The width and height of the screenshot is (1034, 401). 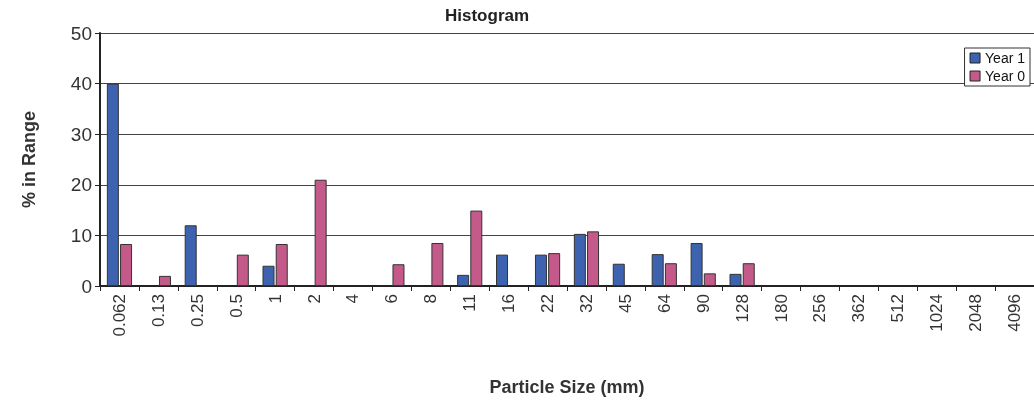 I want to click on x-tick-label: 0.13, so click(x=158, y=311).